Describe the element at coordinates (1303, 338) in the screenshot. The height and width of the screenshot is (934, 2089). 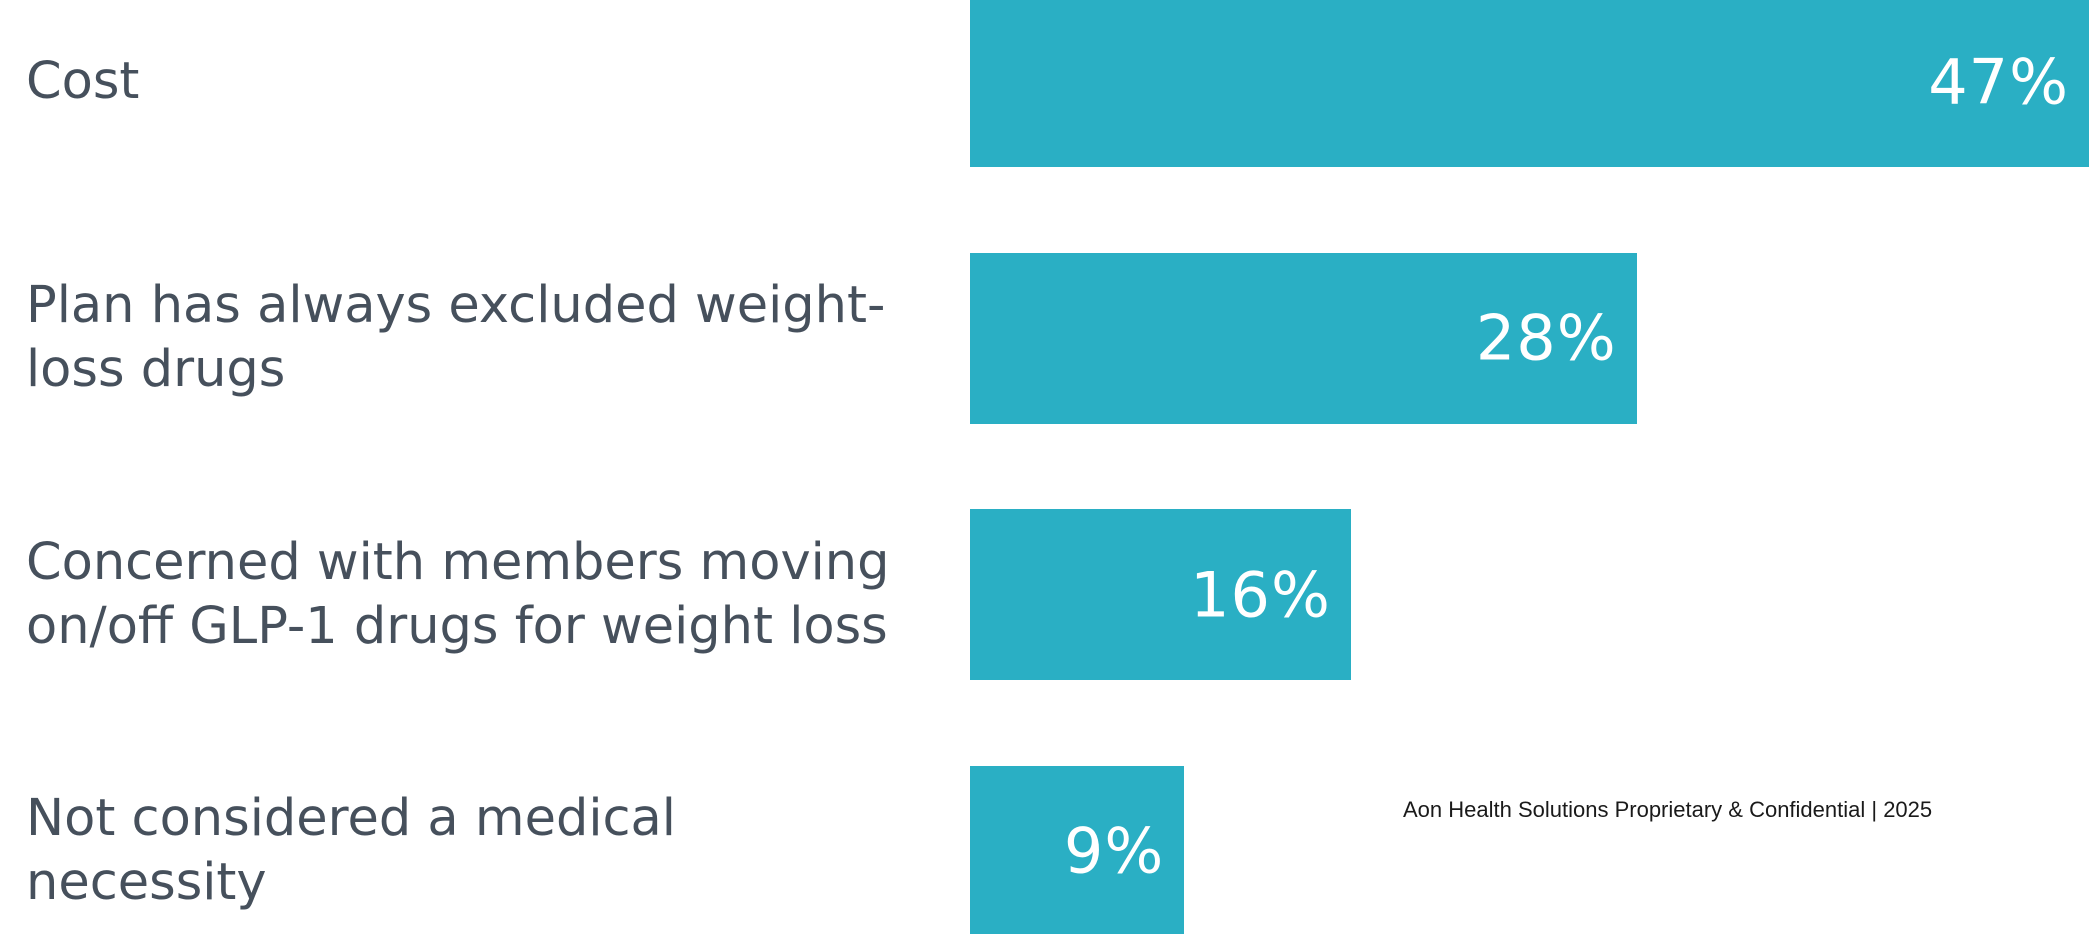
I see `bar: 28%` at that location.